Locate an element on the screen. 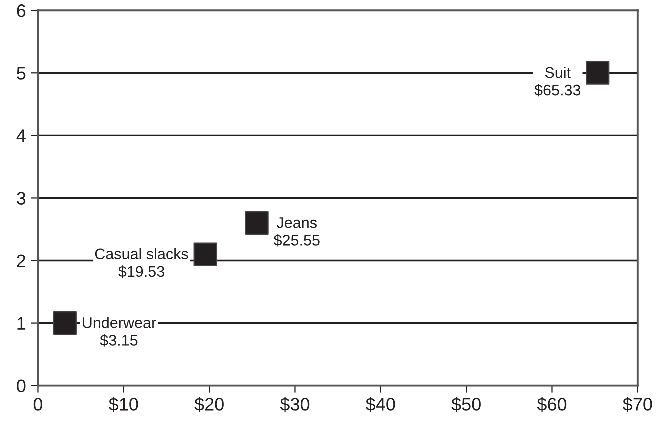 The height and width of the screenshot is (424, 659). y-tick-label: 2 is located at coordinates (21, 261).